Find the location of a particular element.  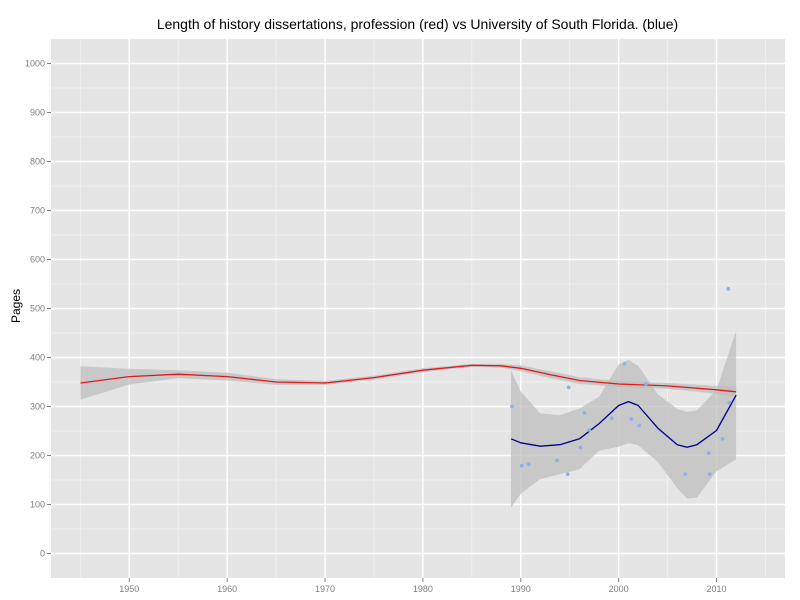

y-tick-label: 0 is located at coordinates (42, 554).